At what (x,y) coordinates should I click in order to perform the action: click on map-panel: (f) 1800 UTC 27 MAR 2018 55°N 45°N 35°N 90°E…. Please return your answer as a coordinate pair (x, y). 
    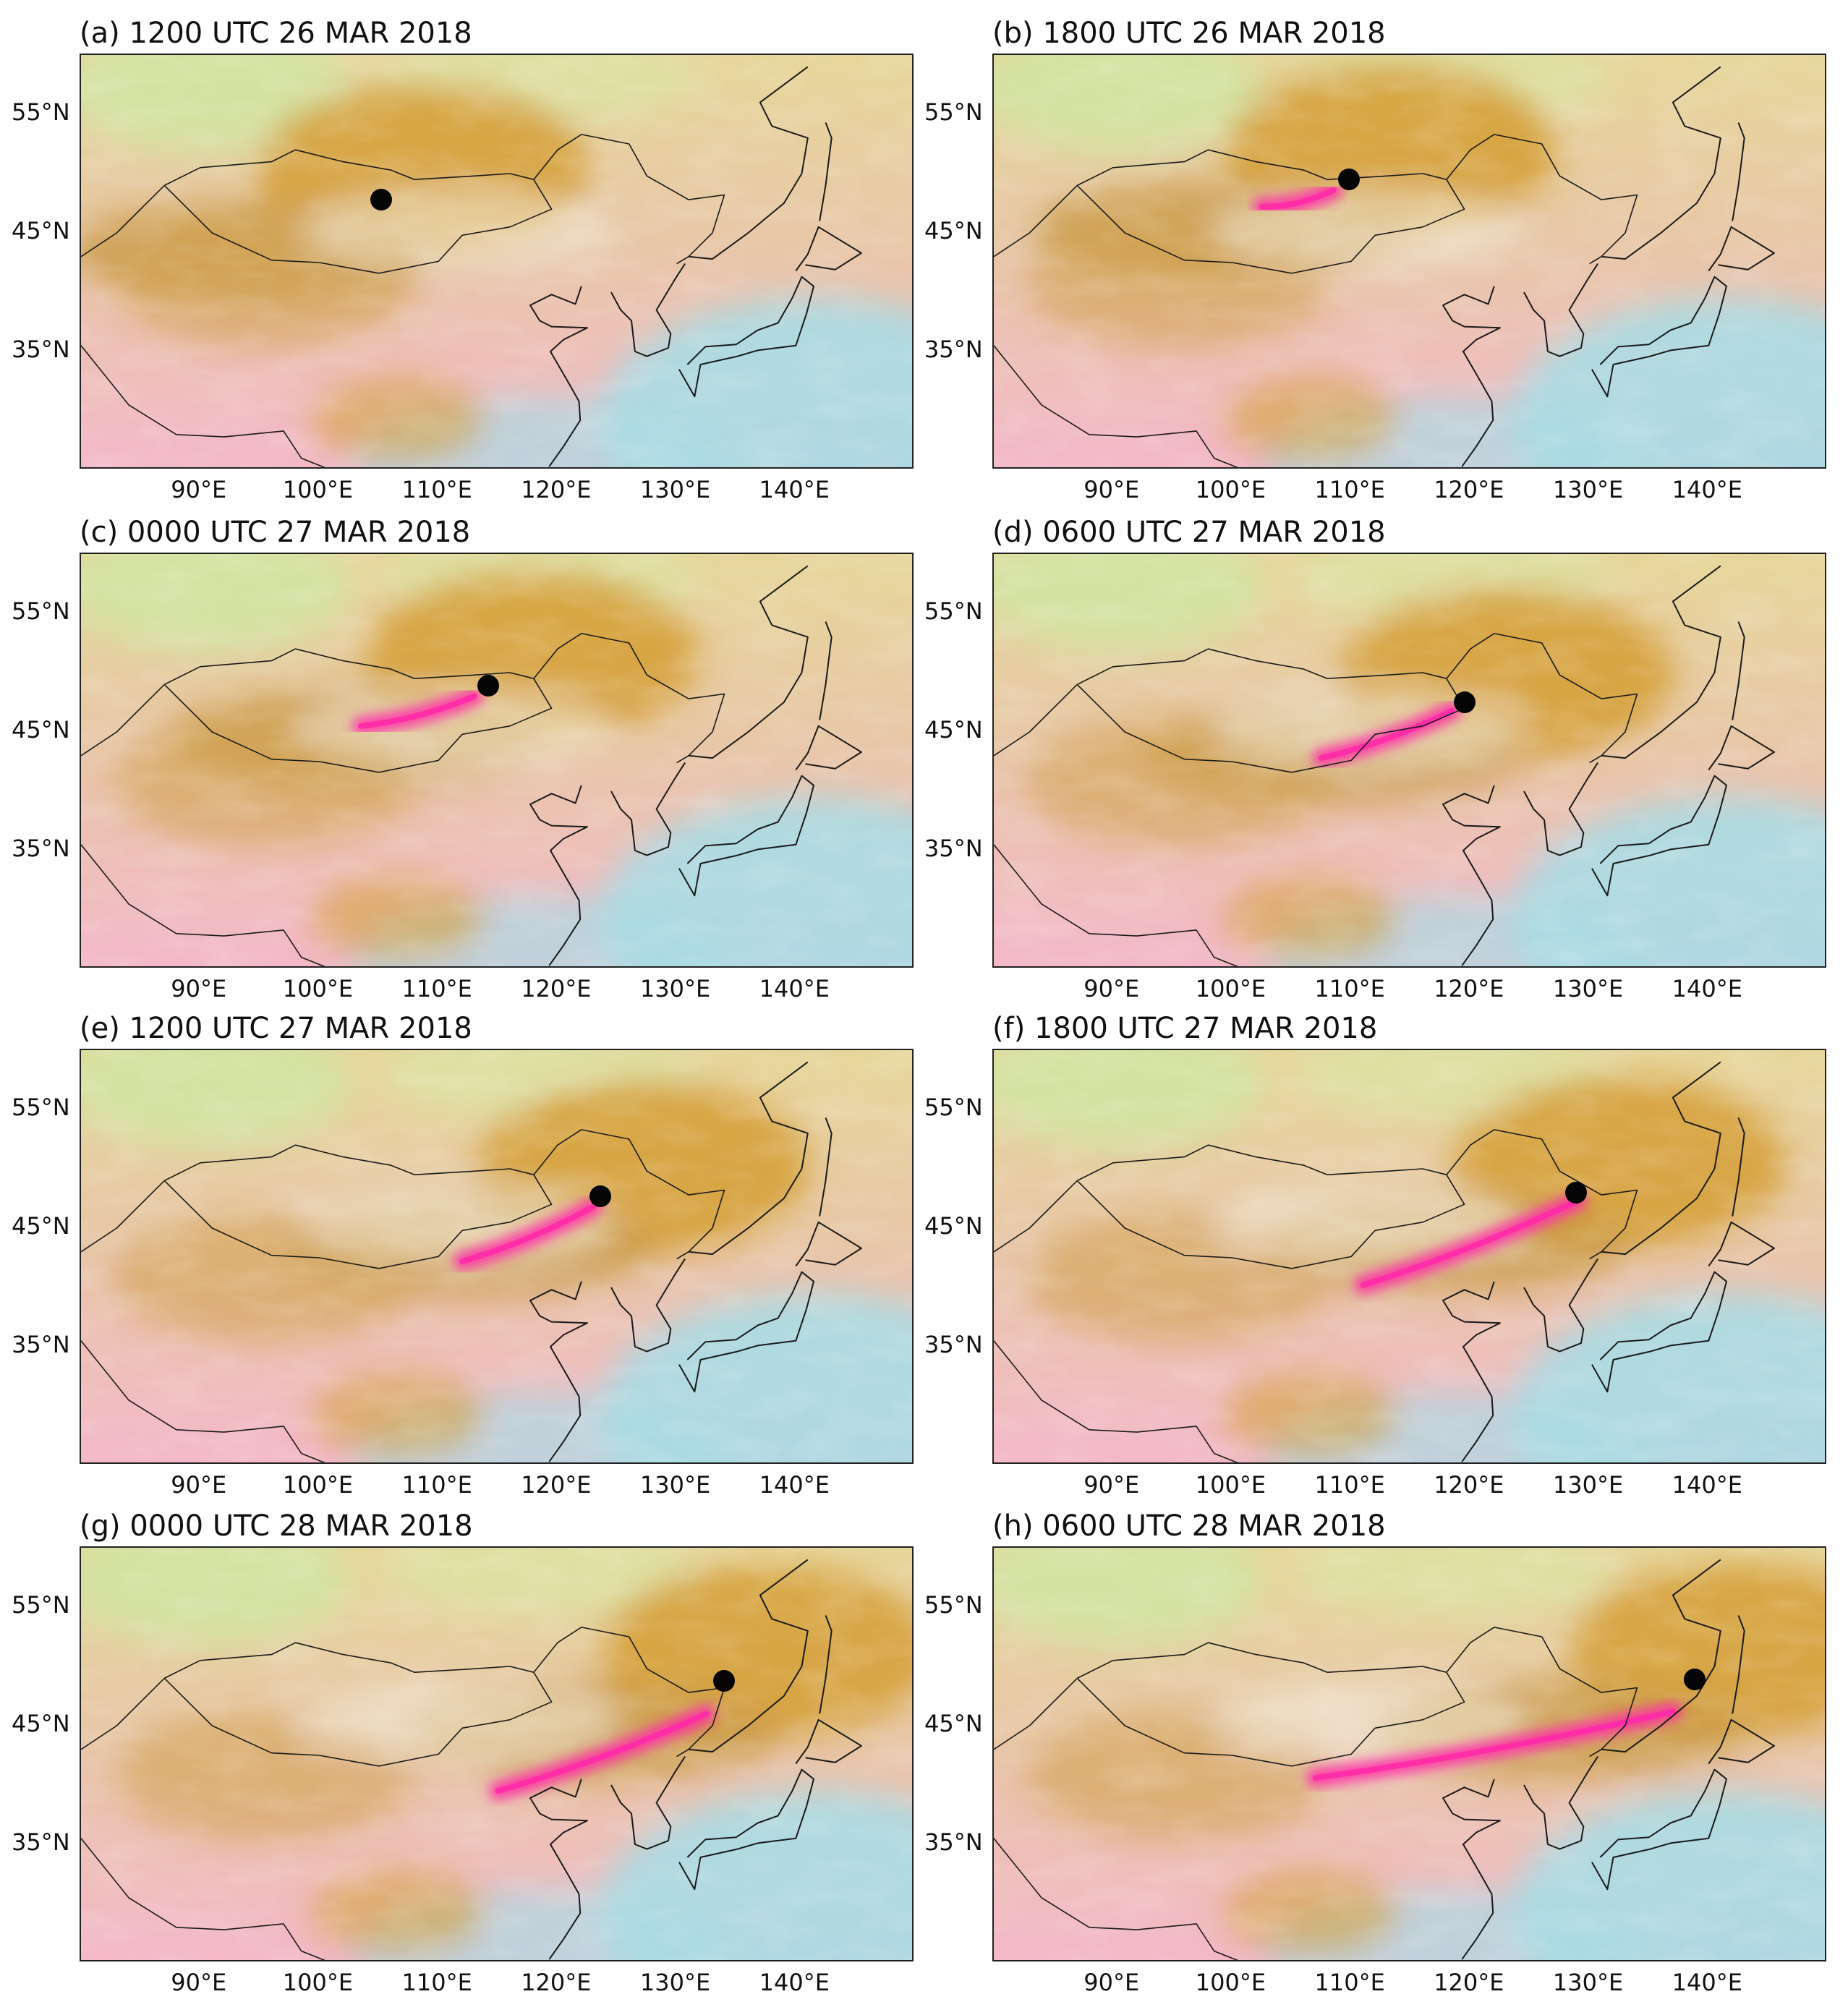
    Looking at the image, I should click on (1375, 1264).